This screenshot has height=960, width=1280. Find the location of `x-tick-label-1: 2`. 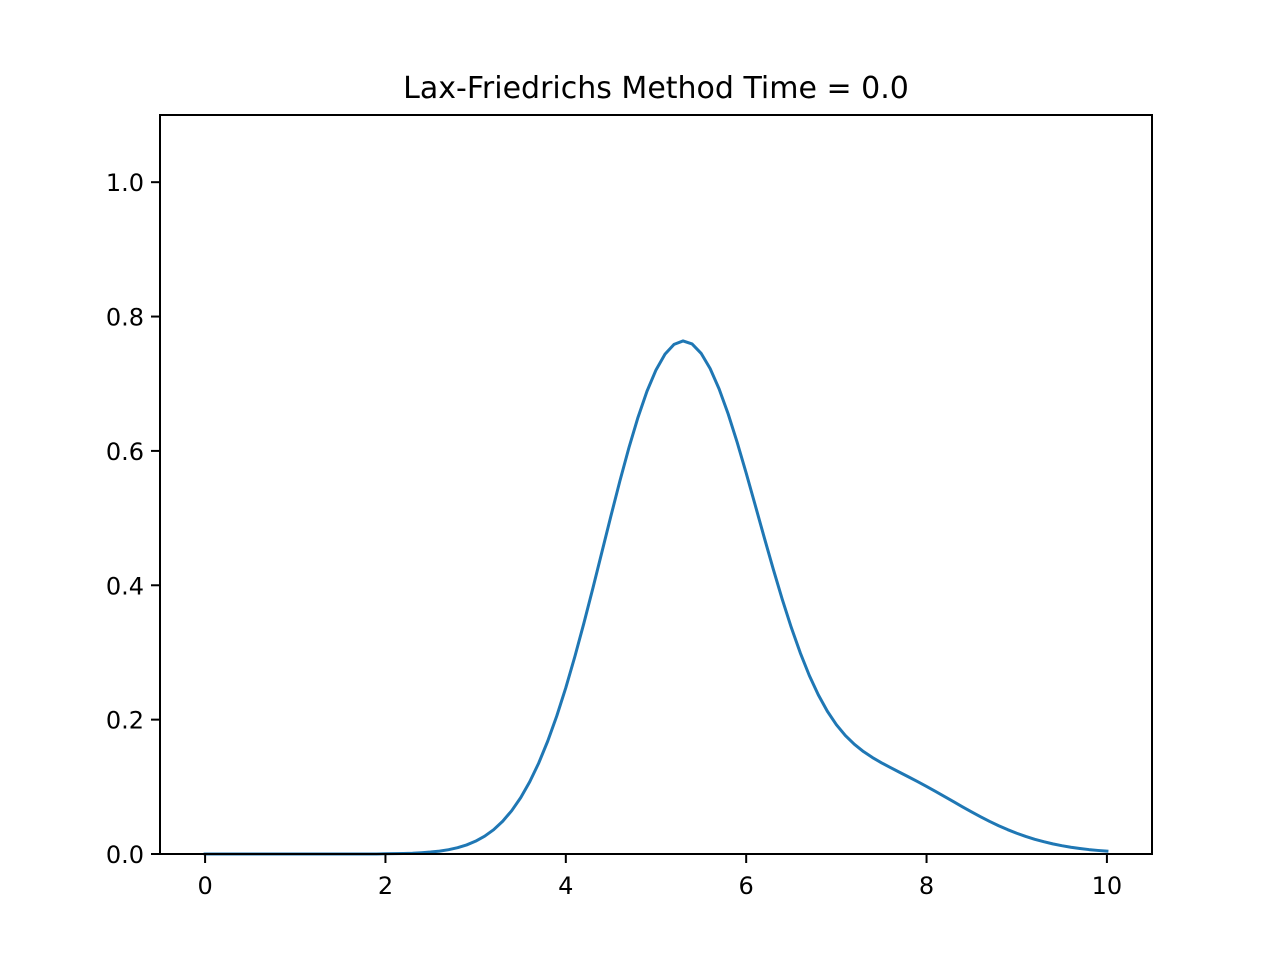

x-tick-label-1: 2 is located at coordinates (385, 886).